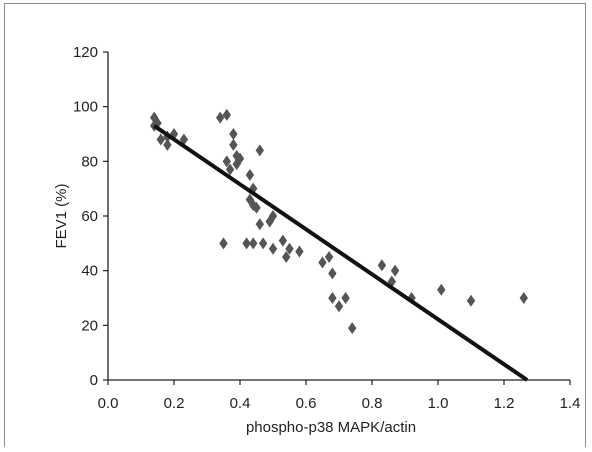 The height and width of the screenshot is (452, 592). Describe the element at coordinates (61, 215) in the screenshot. I see `y-axis-title: FEV1 (%)` at that location.